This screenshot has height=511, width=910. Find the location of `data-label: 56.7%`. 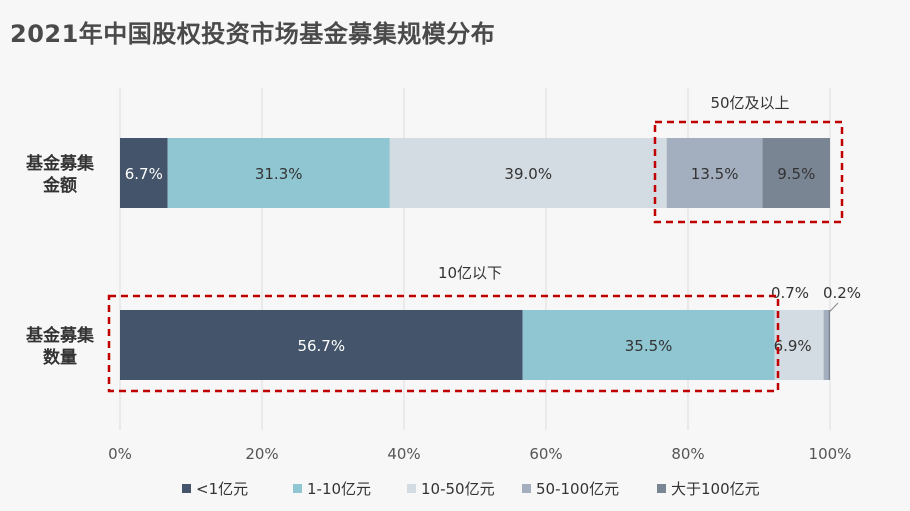

data-label: 56.7% is located at coordinates (321, 346).